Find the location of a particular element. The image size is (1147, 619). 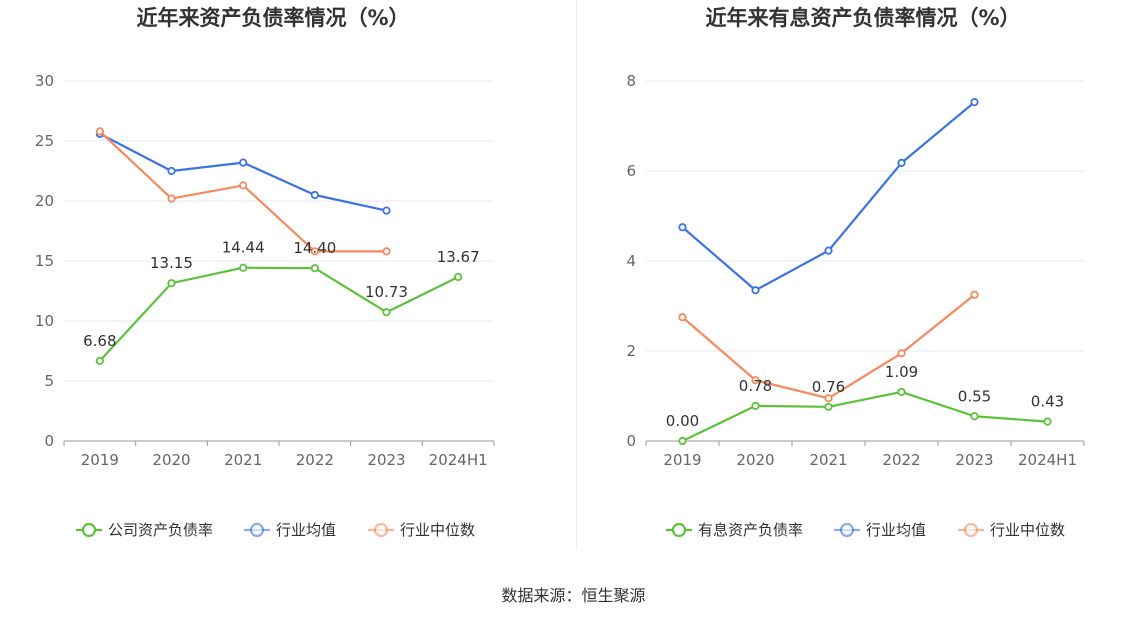

y-tick-label: 15 is located at coordinates (44, 261).